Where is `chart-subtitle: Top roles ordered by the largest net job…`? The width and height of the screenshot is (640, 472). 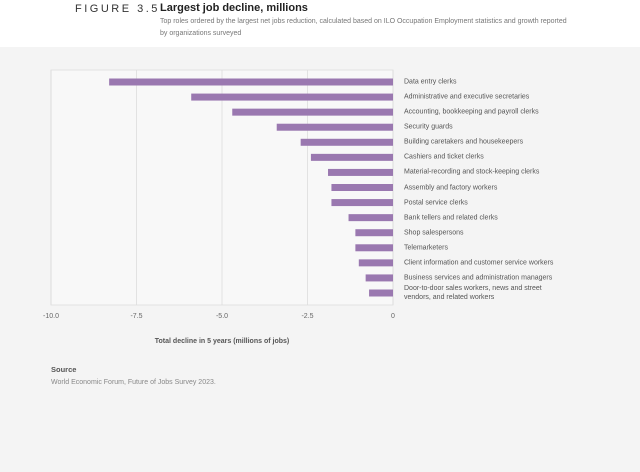 chart-subtitle: Top roles ordered by the largest net job… is located at coordinates (363, 27).